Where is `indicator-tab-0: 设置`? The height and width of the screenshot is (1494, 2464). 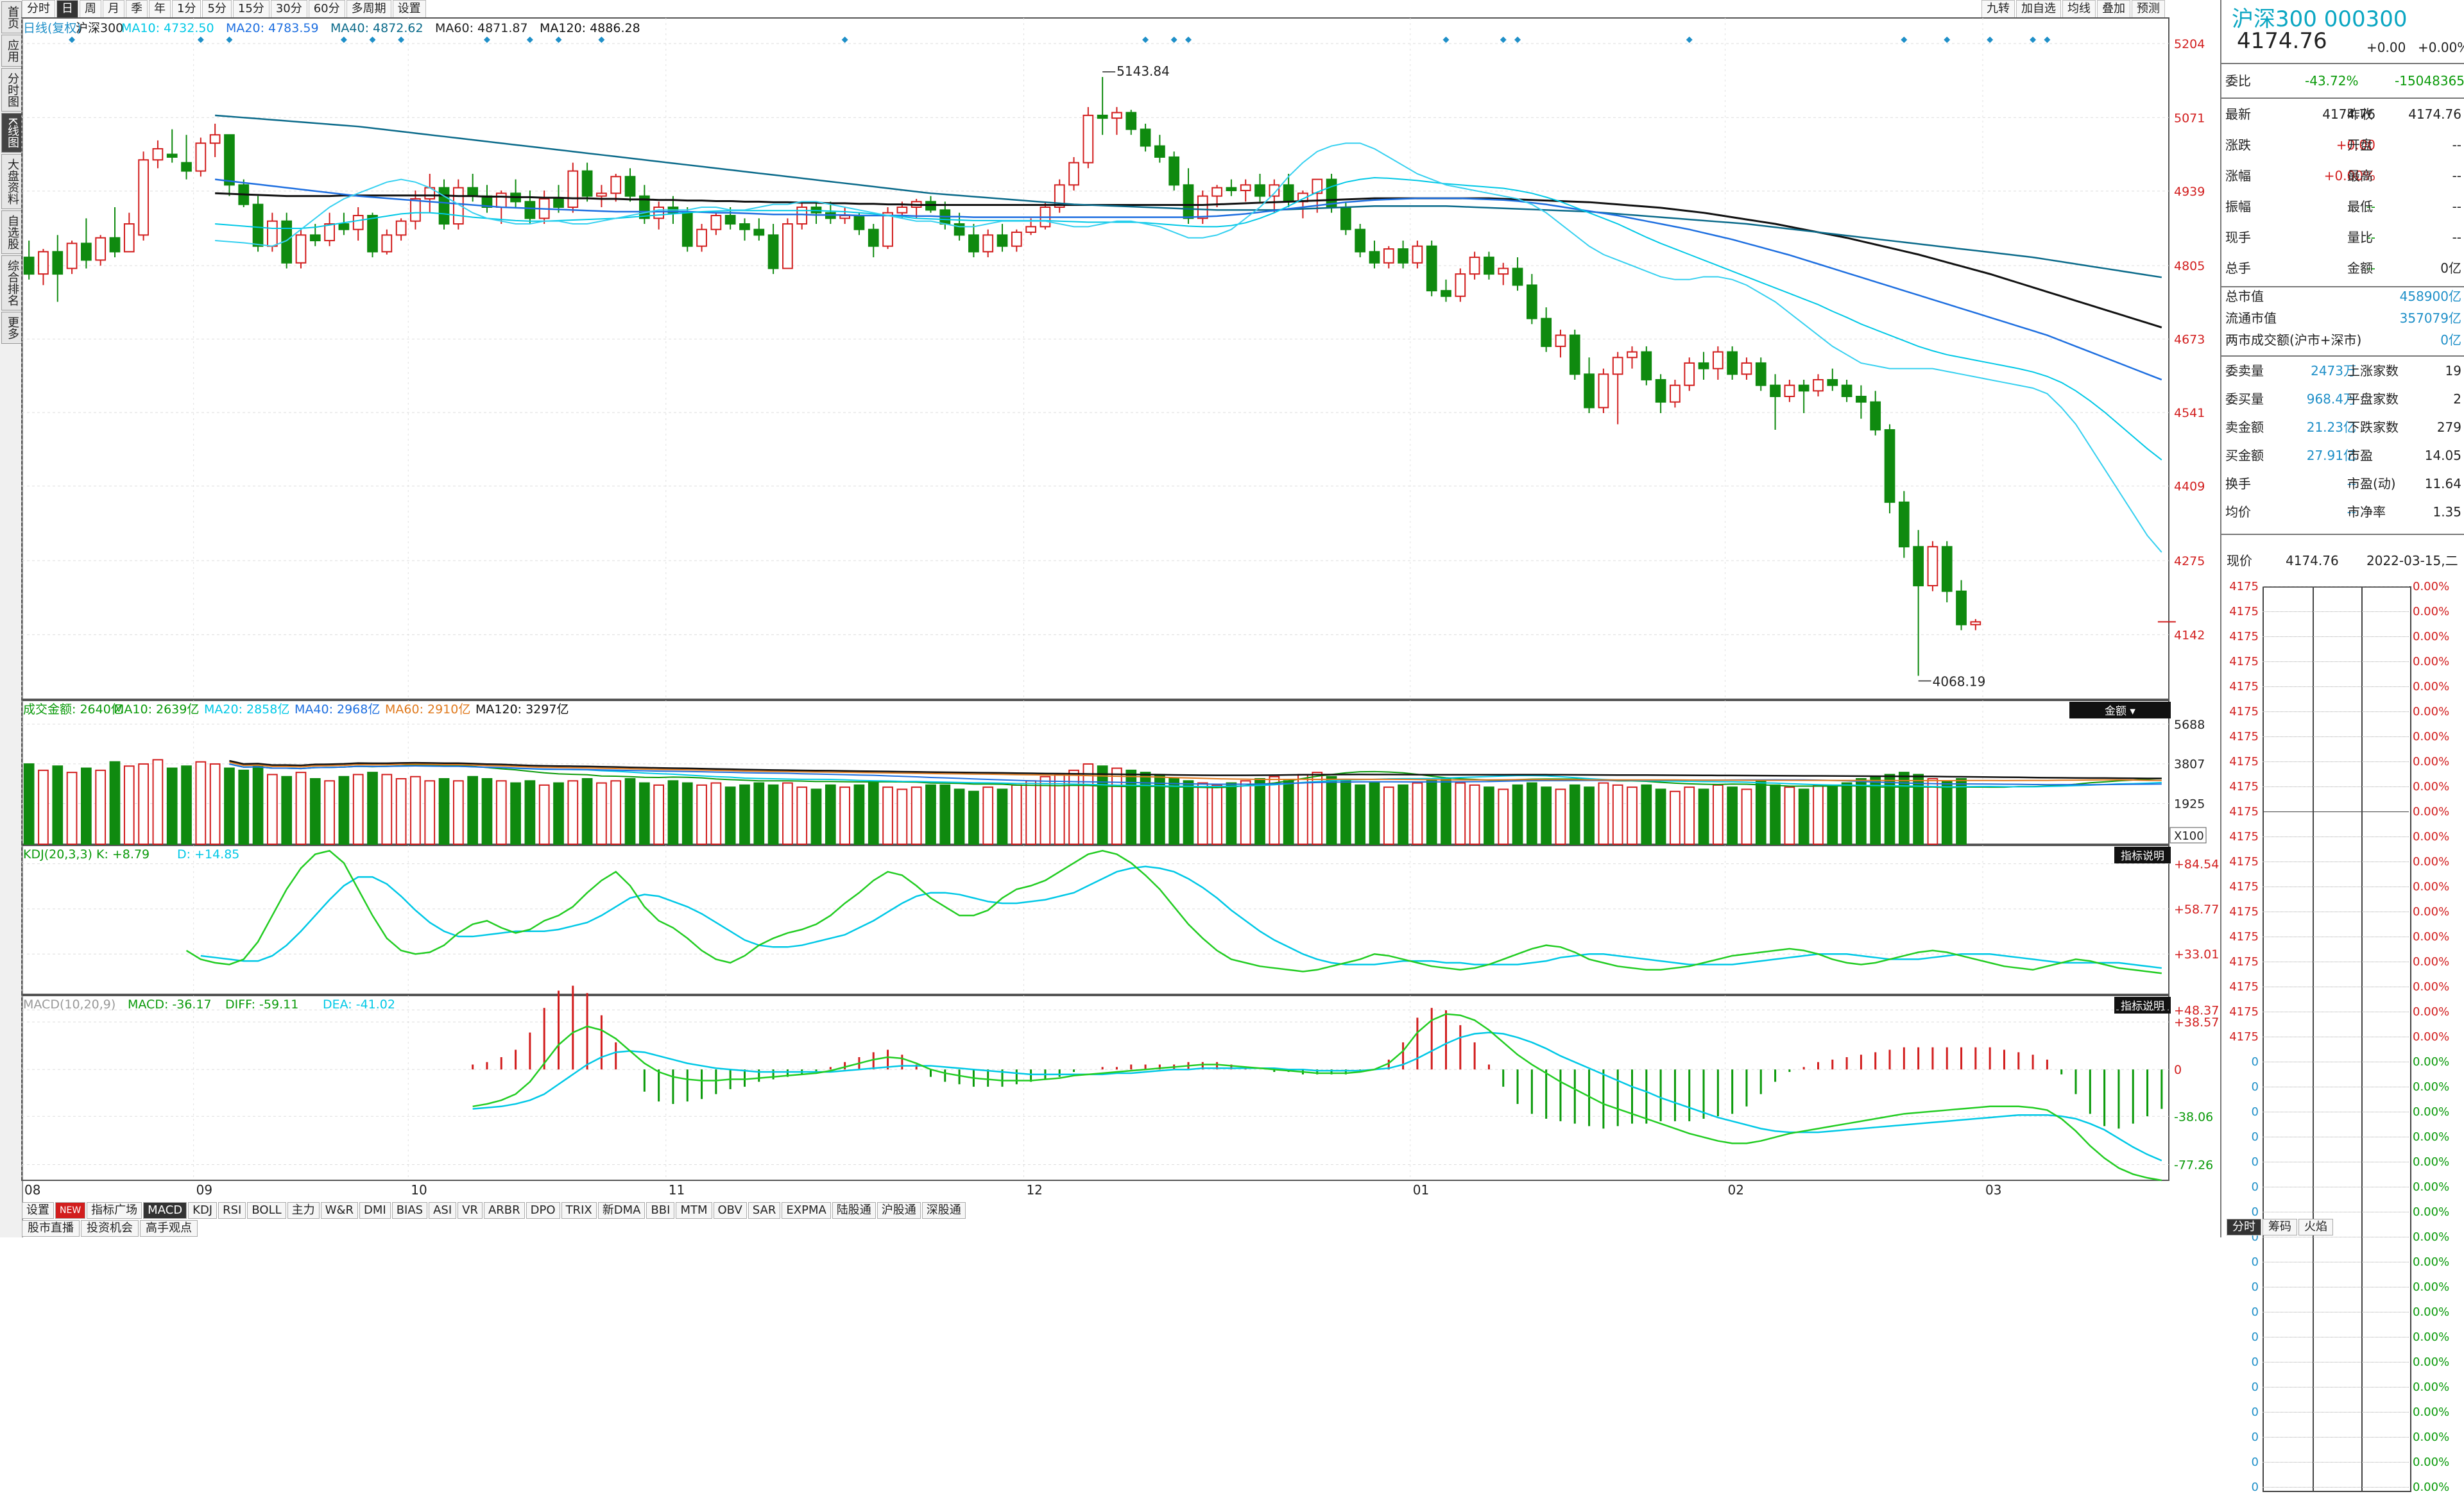 indicator-tab-0: 设置 is located at coordinates (38, 1211).